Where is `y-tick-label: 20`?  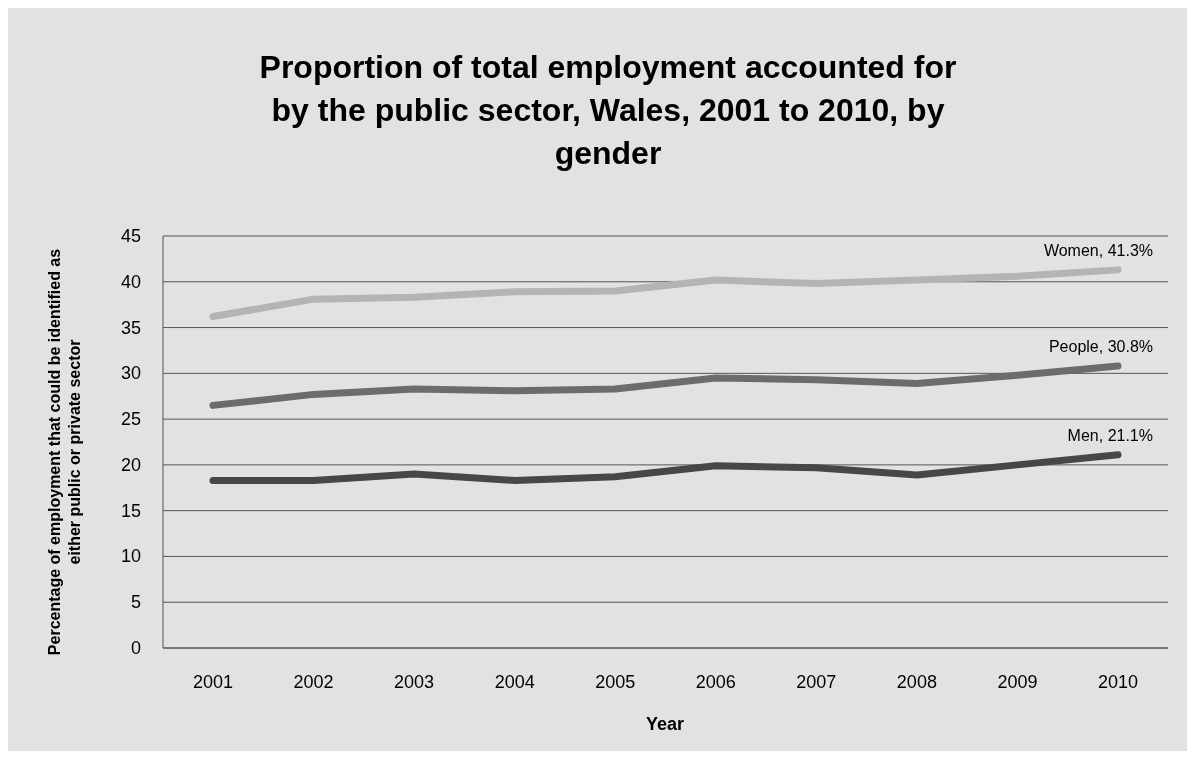 y-tick-label: 20 is located at coordinates (130, 464).